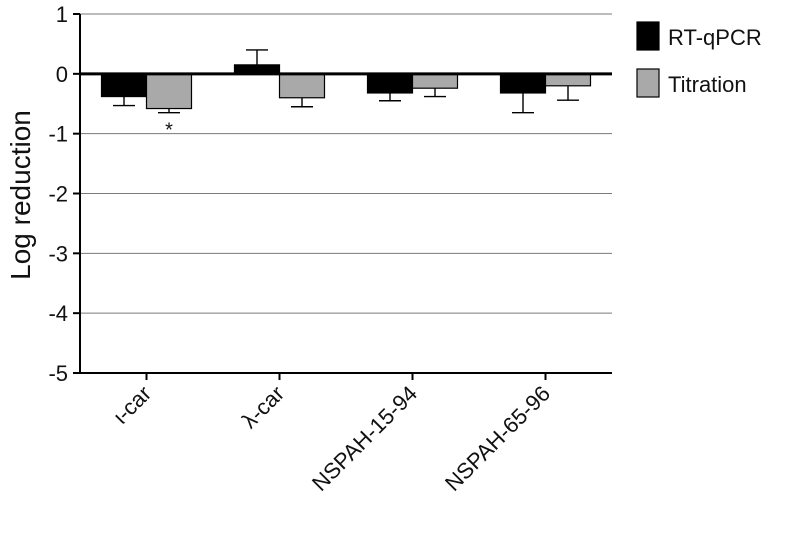  I want to click on y-tick-label: -4, so click(58, 313).